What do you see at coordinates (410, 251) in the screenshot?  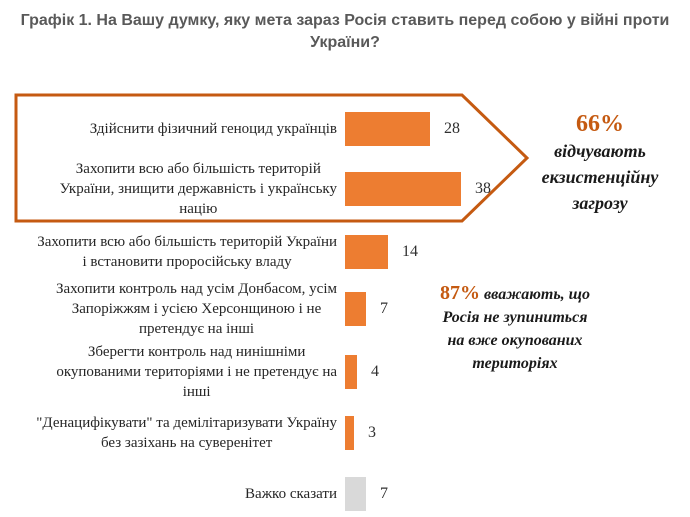 I see `value-label: 14` at bounding box center [410, 251].